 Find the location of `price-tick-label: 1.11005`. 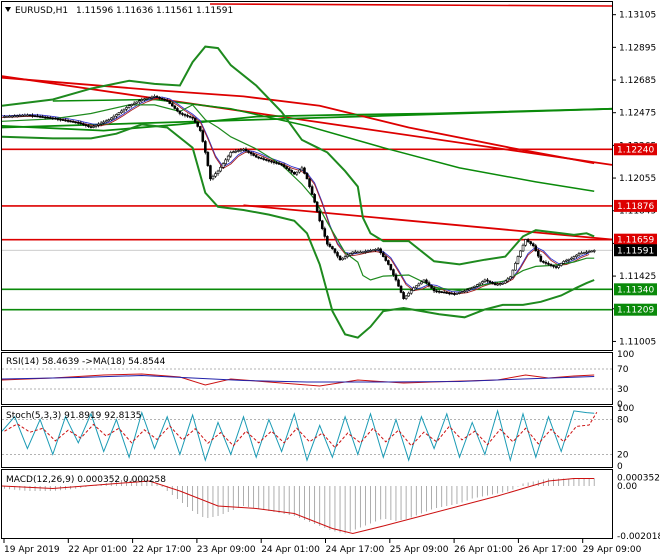

price-tick-label: 1.11005 is located at coordinates (637, 342).